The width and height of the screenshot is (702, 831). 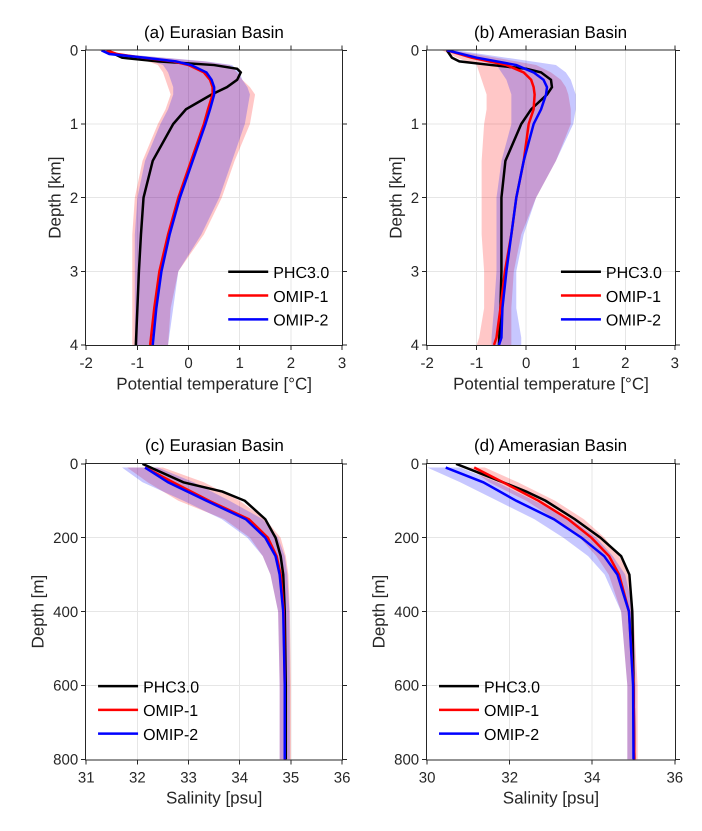 I want to click on chart-title: (b) Amerasian Basin, so click(x=551, y=32).